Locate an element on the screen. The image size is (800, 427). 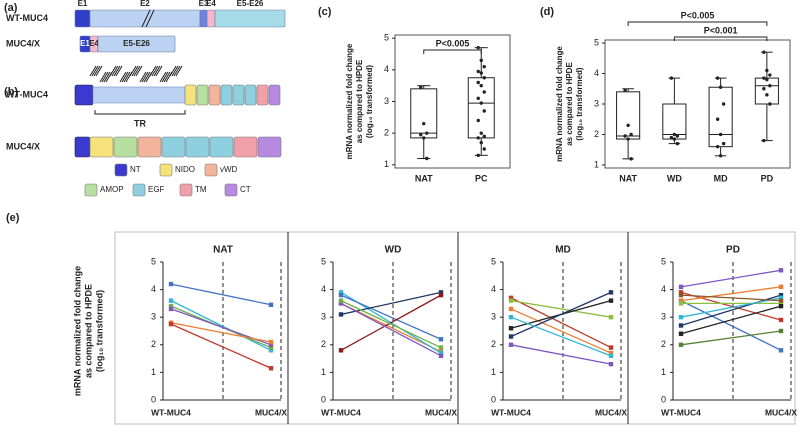
x-tick-label: WD is located at coordinates (674, 178).